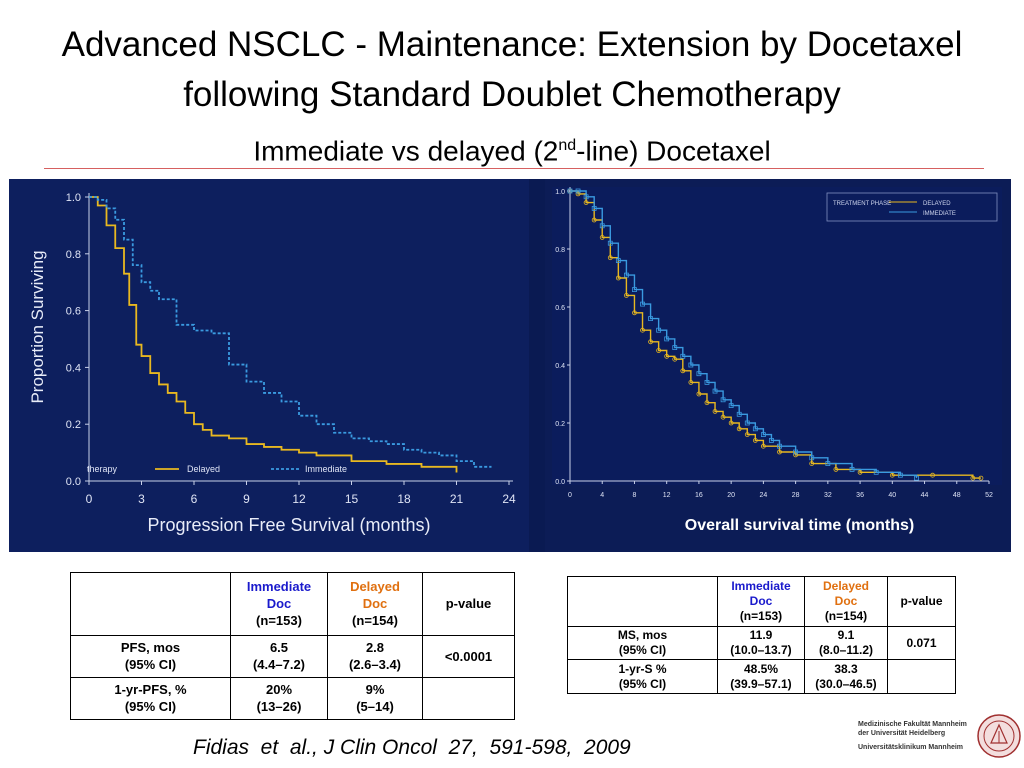 The image size is (1024, 768). What do you see at coordinates (292, 698) in the screenshot?
I see `table-row: 1-yr-PFS, % (95% CI) 20% (13–26) 9% (5–14)` at bounding box center [292, 698].